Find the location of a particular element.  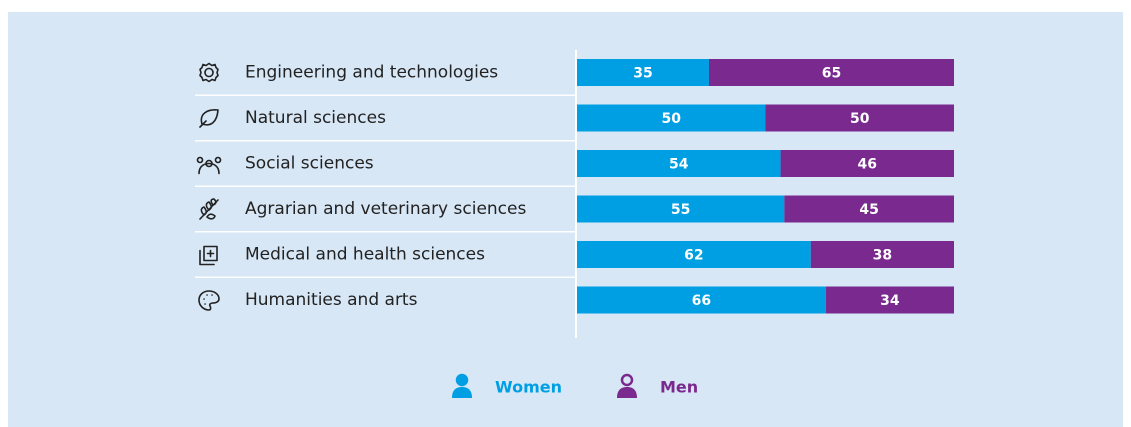

value-label: 45 is located at coordinates (868, 210).